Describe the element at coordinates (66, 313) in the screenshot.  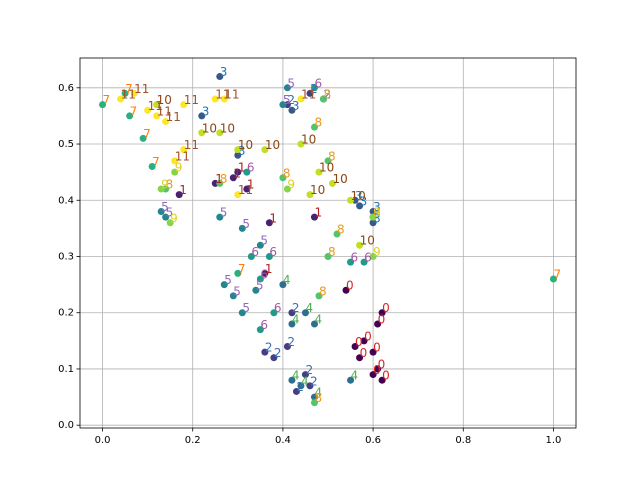
I see `y-tick-label: 0.2` at that location.